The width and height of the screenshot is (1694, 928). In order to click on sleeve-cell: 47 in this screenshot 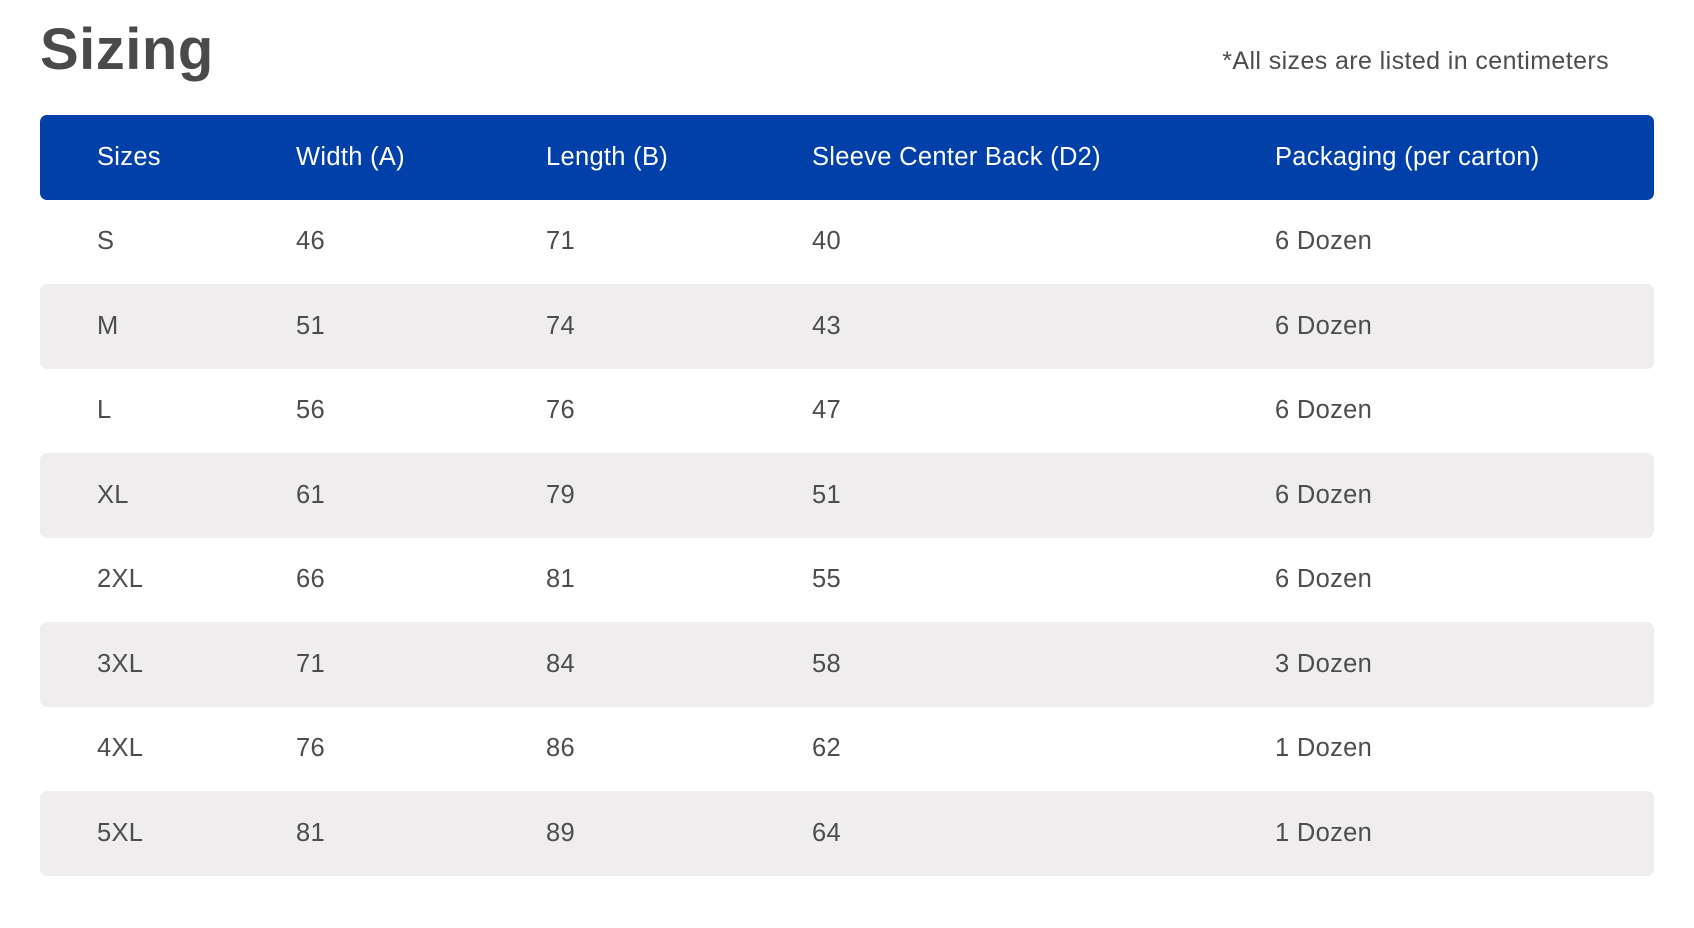, I will do `click(826, 410)`.